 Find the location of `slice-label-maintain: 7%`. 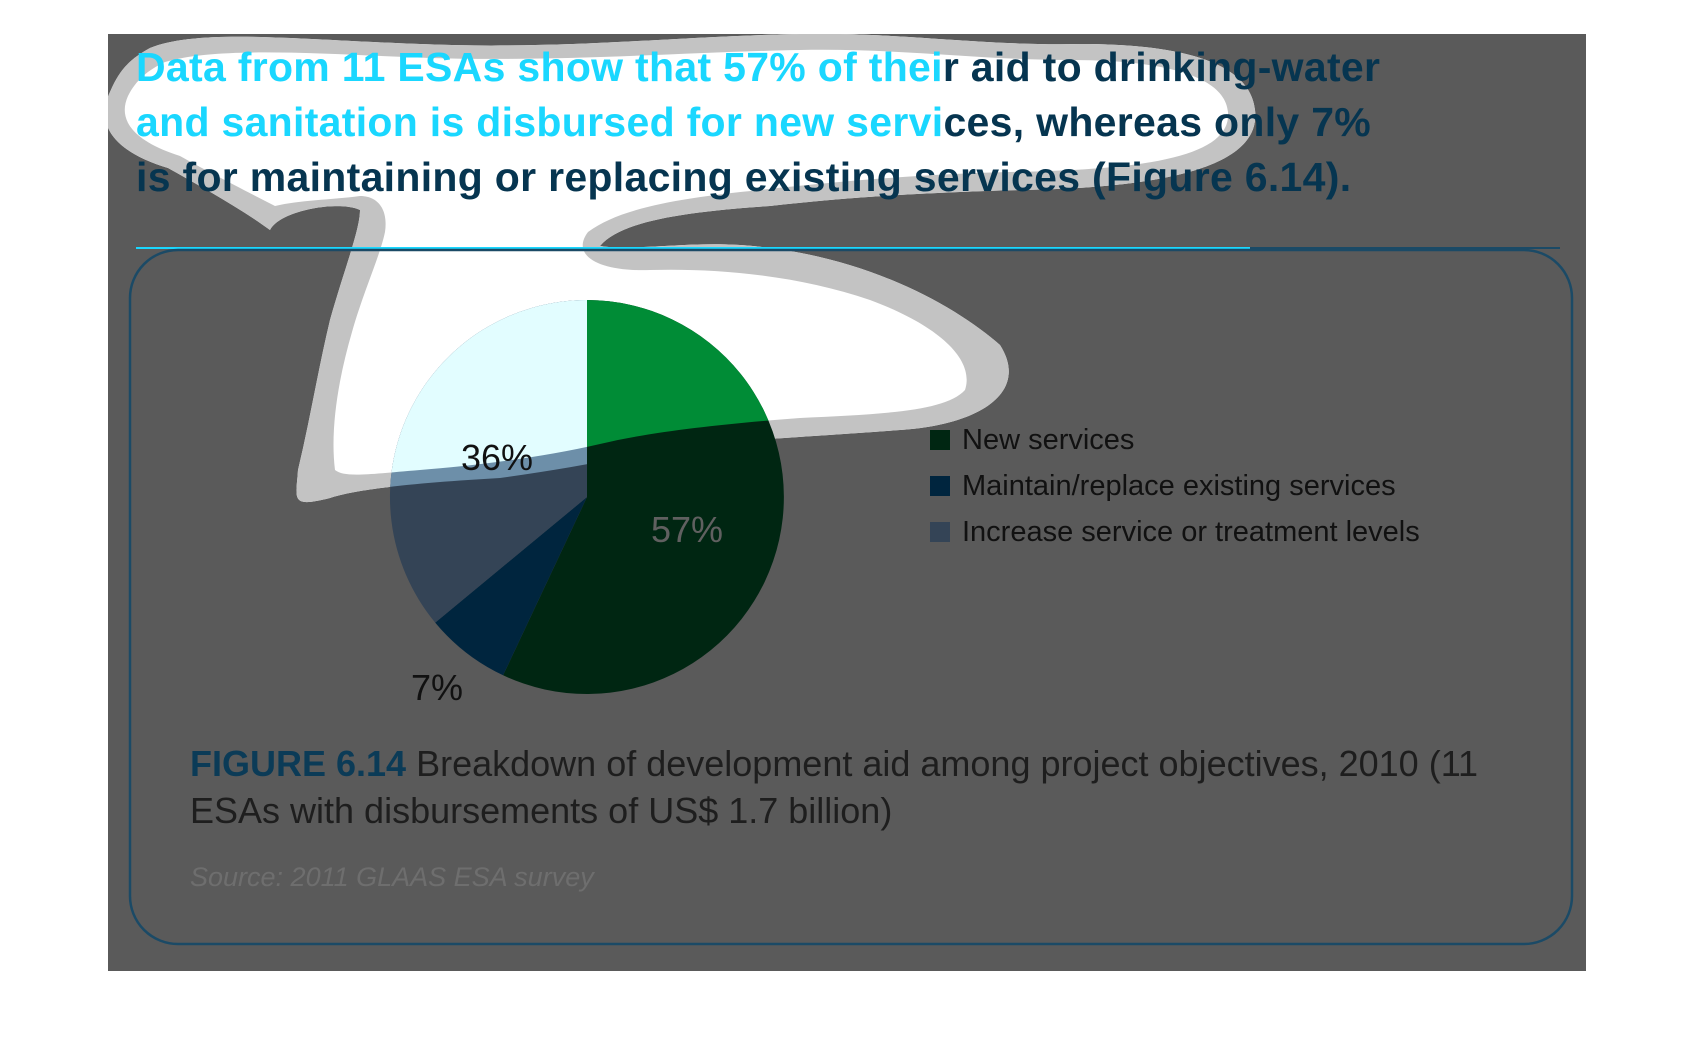

slice-label-maintain: 7% is located at coordinates (437, 687).